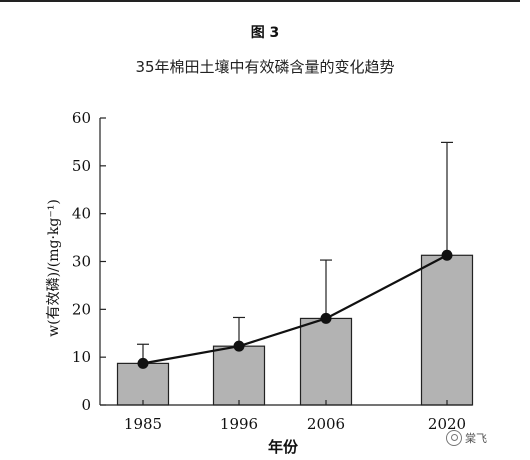 The image size is (530, 460). What do you see at coordinates (447, 330) in the screenshot?
I see `bar-2020` at bounding box center [447, 330].